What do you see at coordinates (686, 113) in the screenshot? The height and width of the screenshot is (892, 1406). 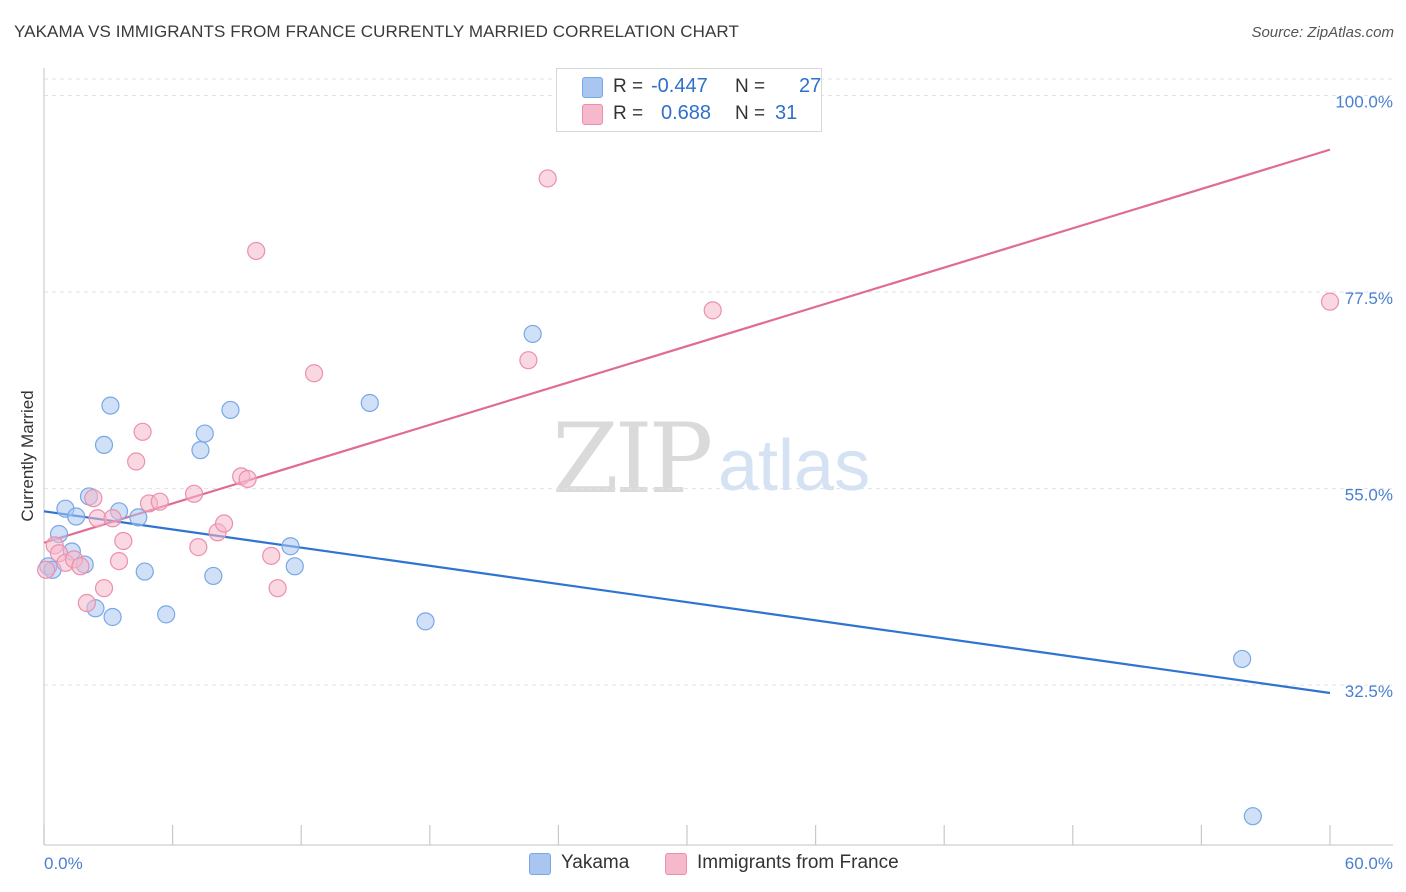 I see `legend-r-value-france: 0.688` at bounding box center [686, 113].